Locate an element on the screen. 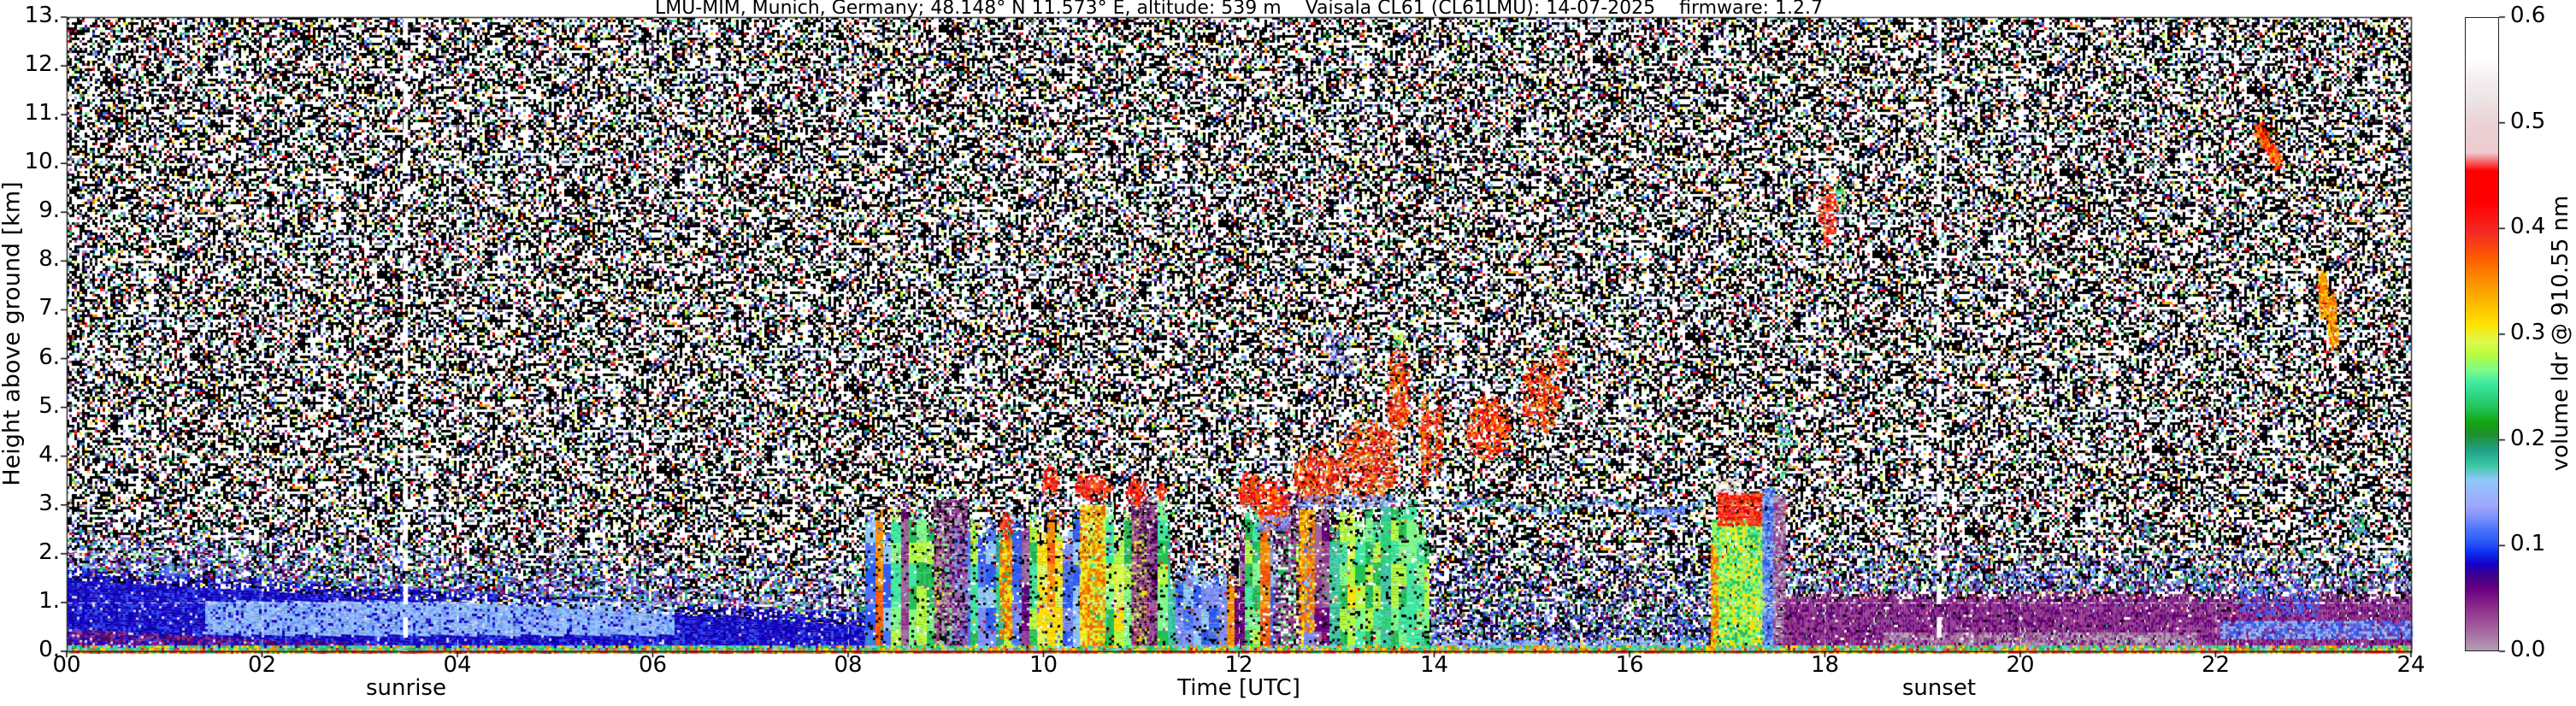 The width and height of the screenshot is (2576, 706). x-tick-label: 06 is located at coordinates (653, 665).